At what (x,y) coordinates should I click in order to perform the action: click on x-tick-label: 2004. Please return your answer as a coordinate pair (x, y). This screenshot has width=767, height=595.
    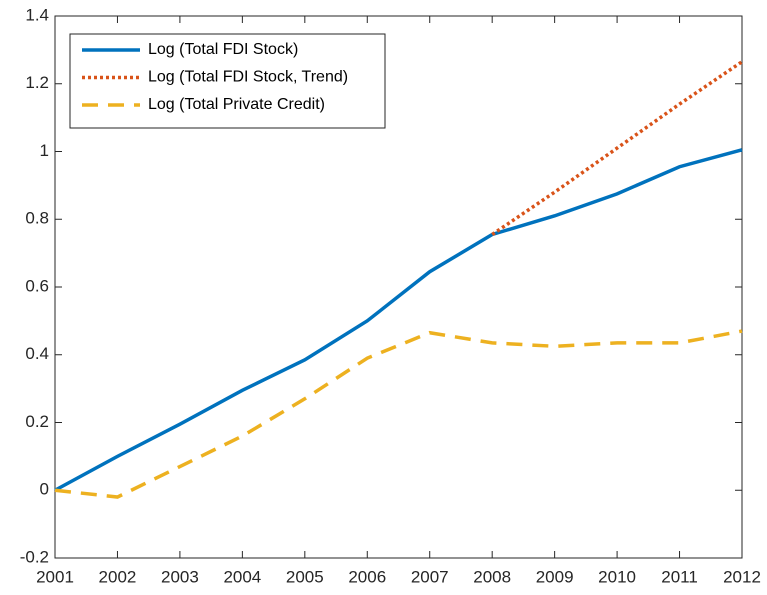
    Looking at the image, I should click on (242, 576).